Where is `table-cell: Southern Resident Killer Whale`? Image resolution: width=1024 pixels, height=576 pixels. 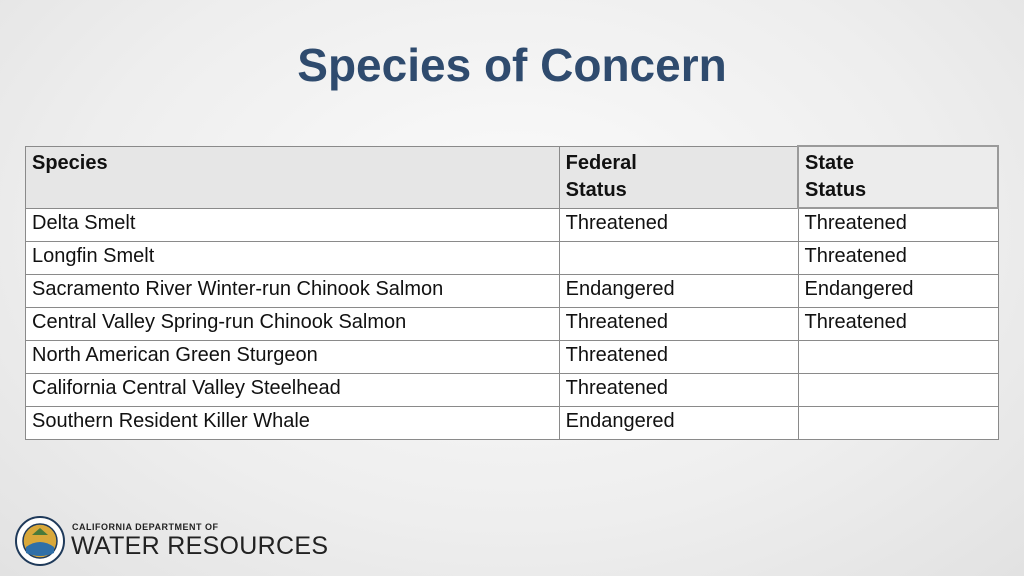 table-cell: Southern Resident Killer Whale is located at coordinates (292, 423).